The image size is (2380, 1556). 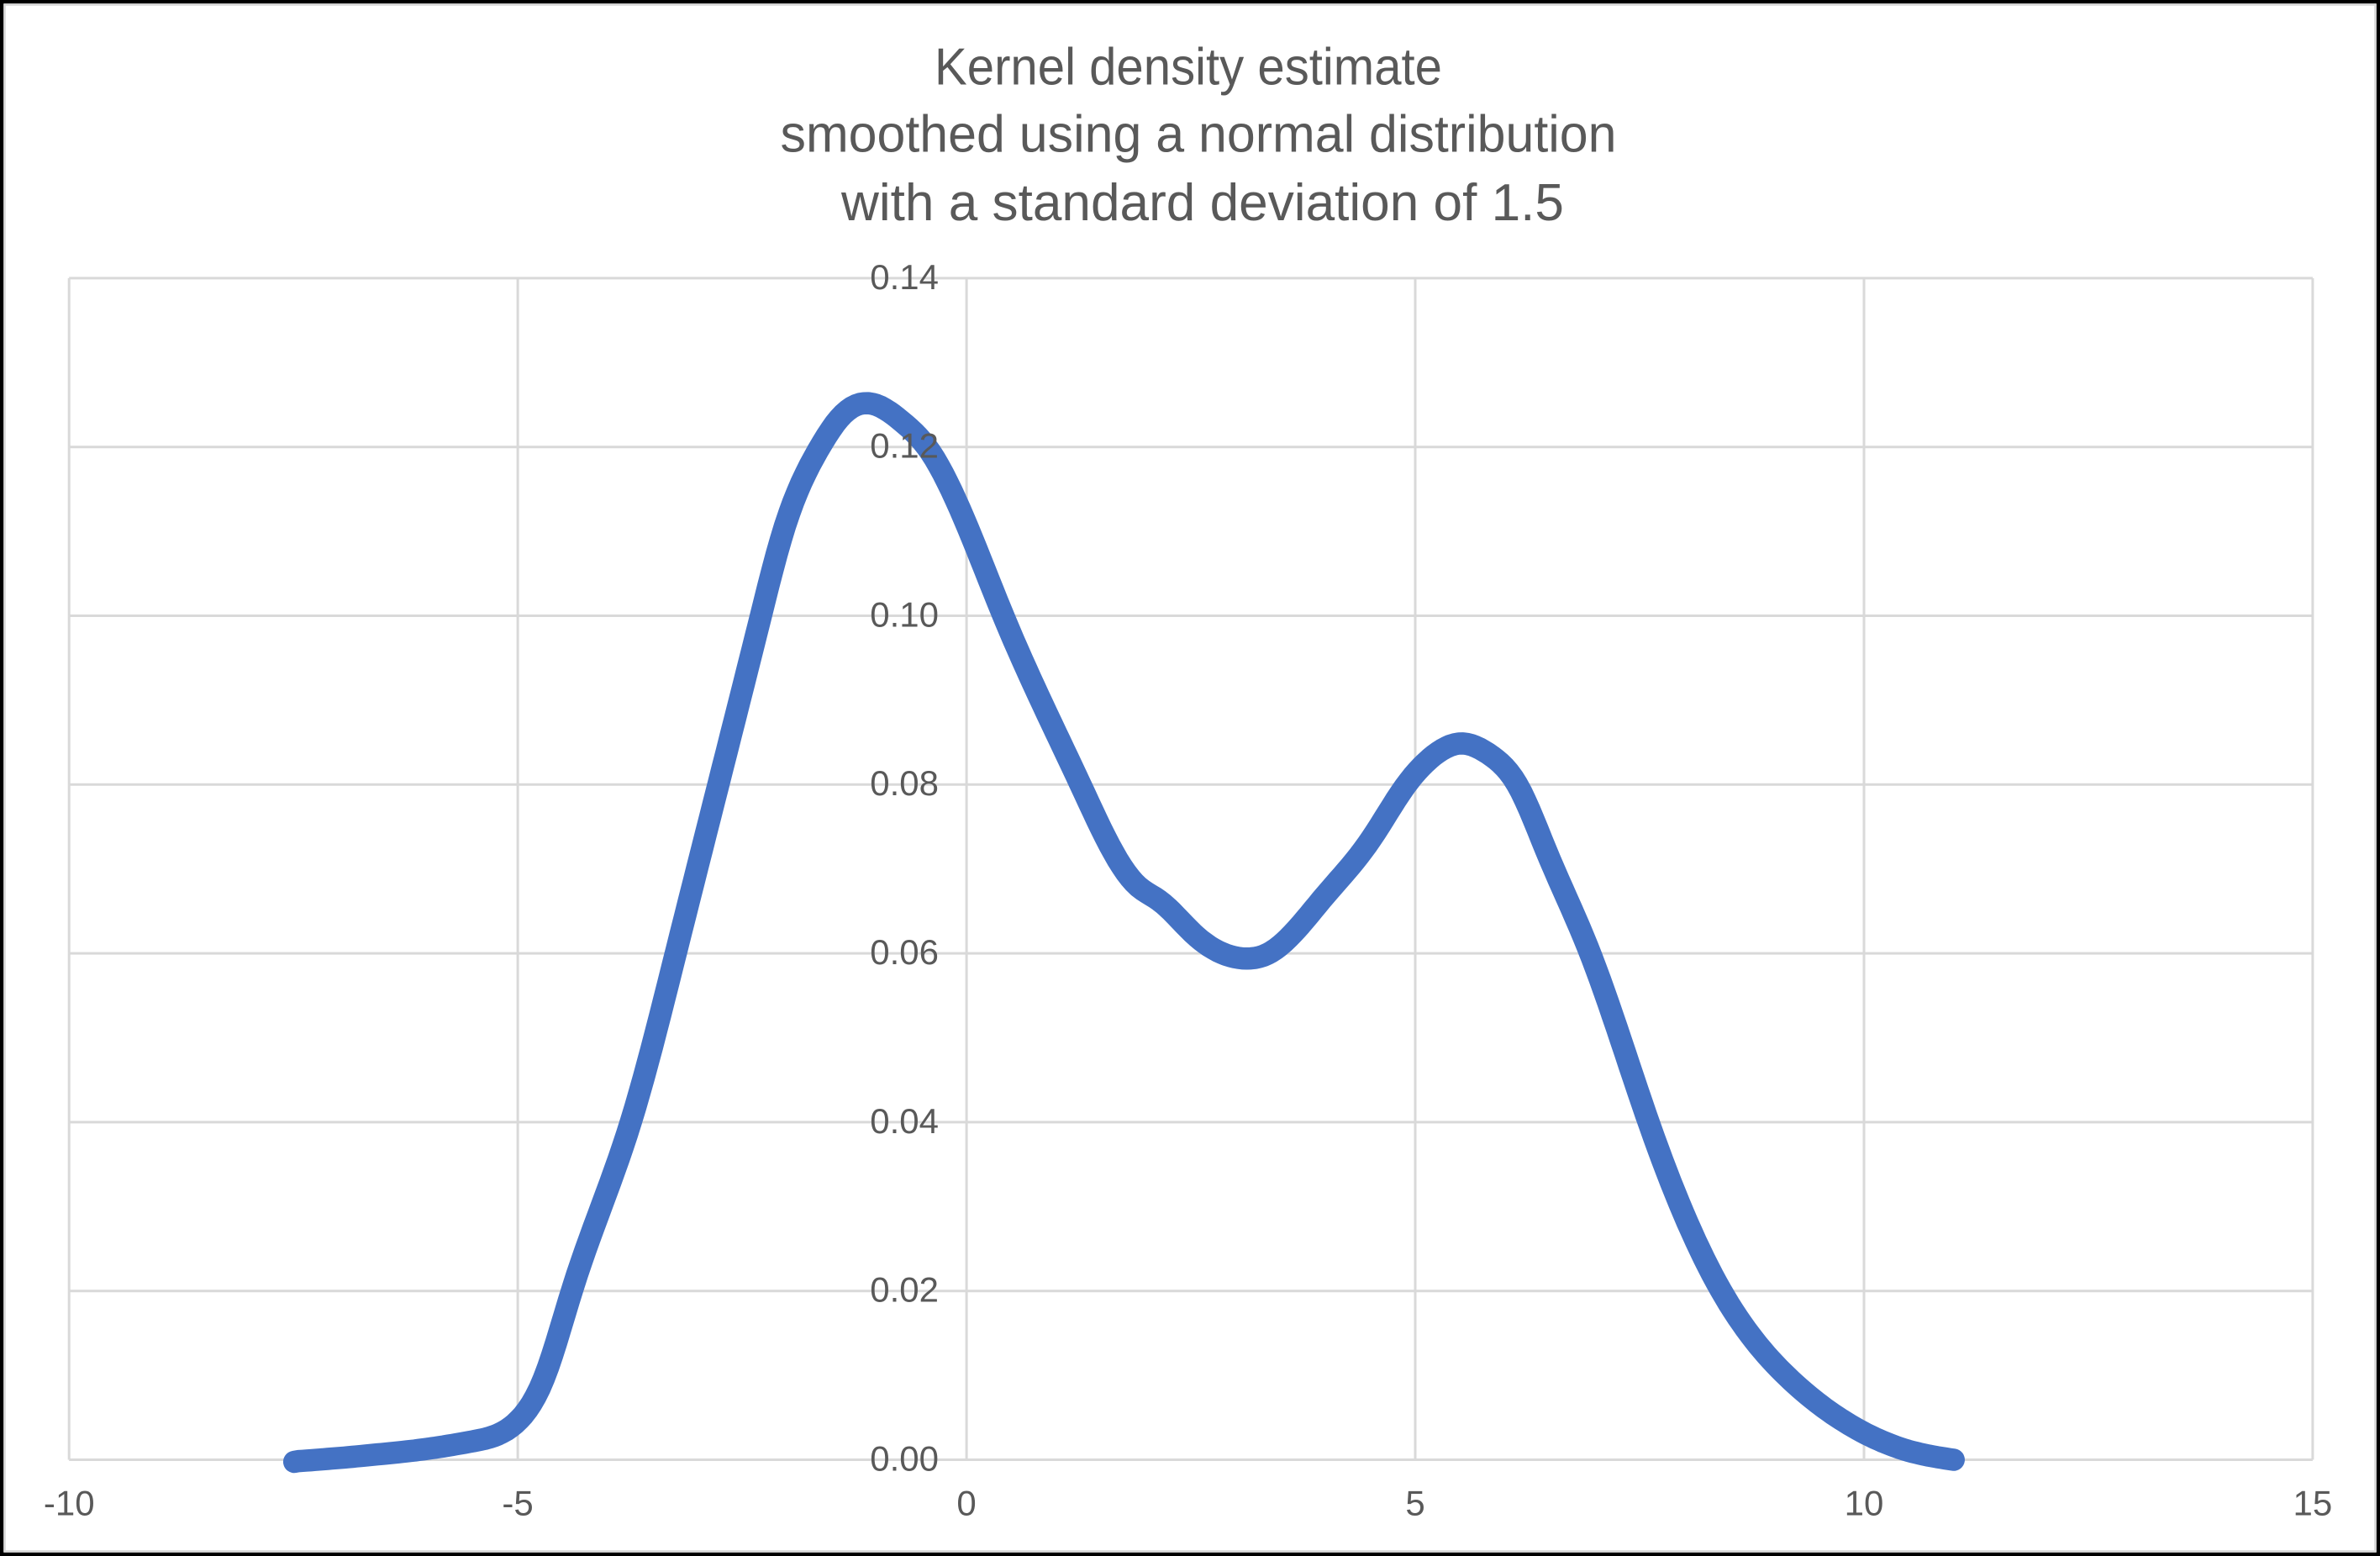 I want to click on svg-text: 0.14, so click(x=905, y=277).